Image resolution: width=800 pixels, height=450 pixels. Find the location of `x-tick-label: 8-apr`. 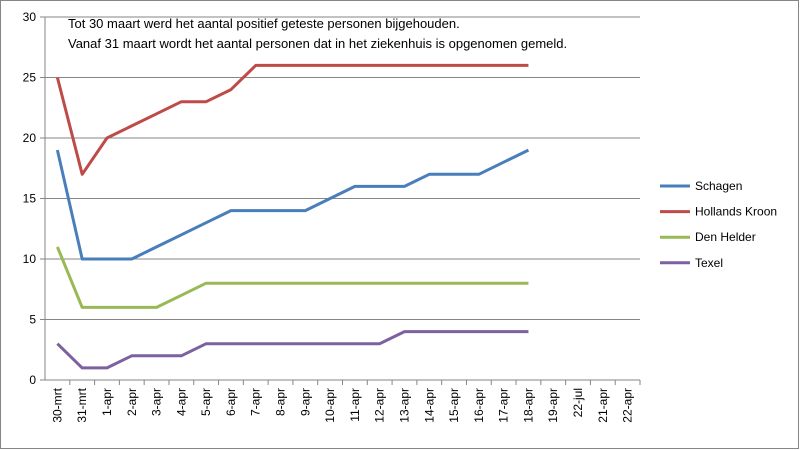

x-tick-label: 8-apr is located at coordinates (281, 402).